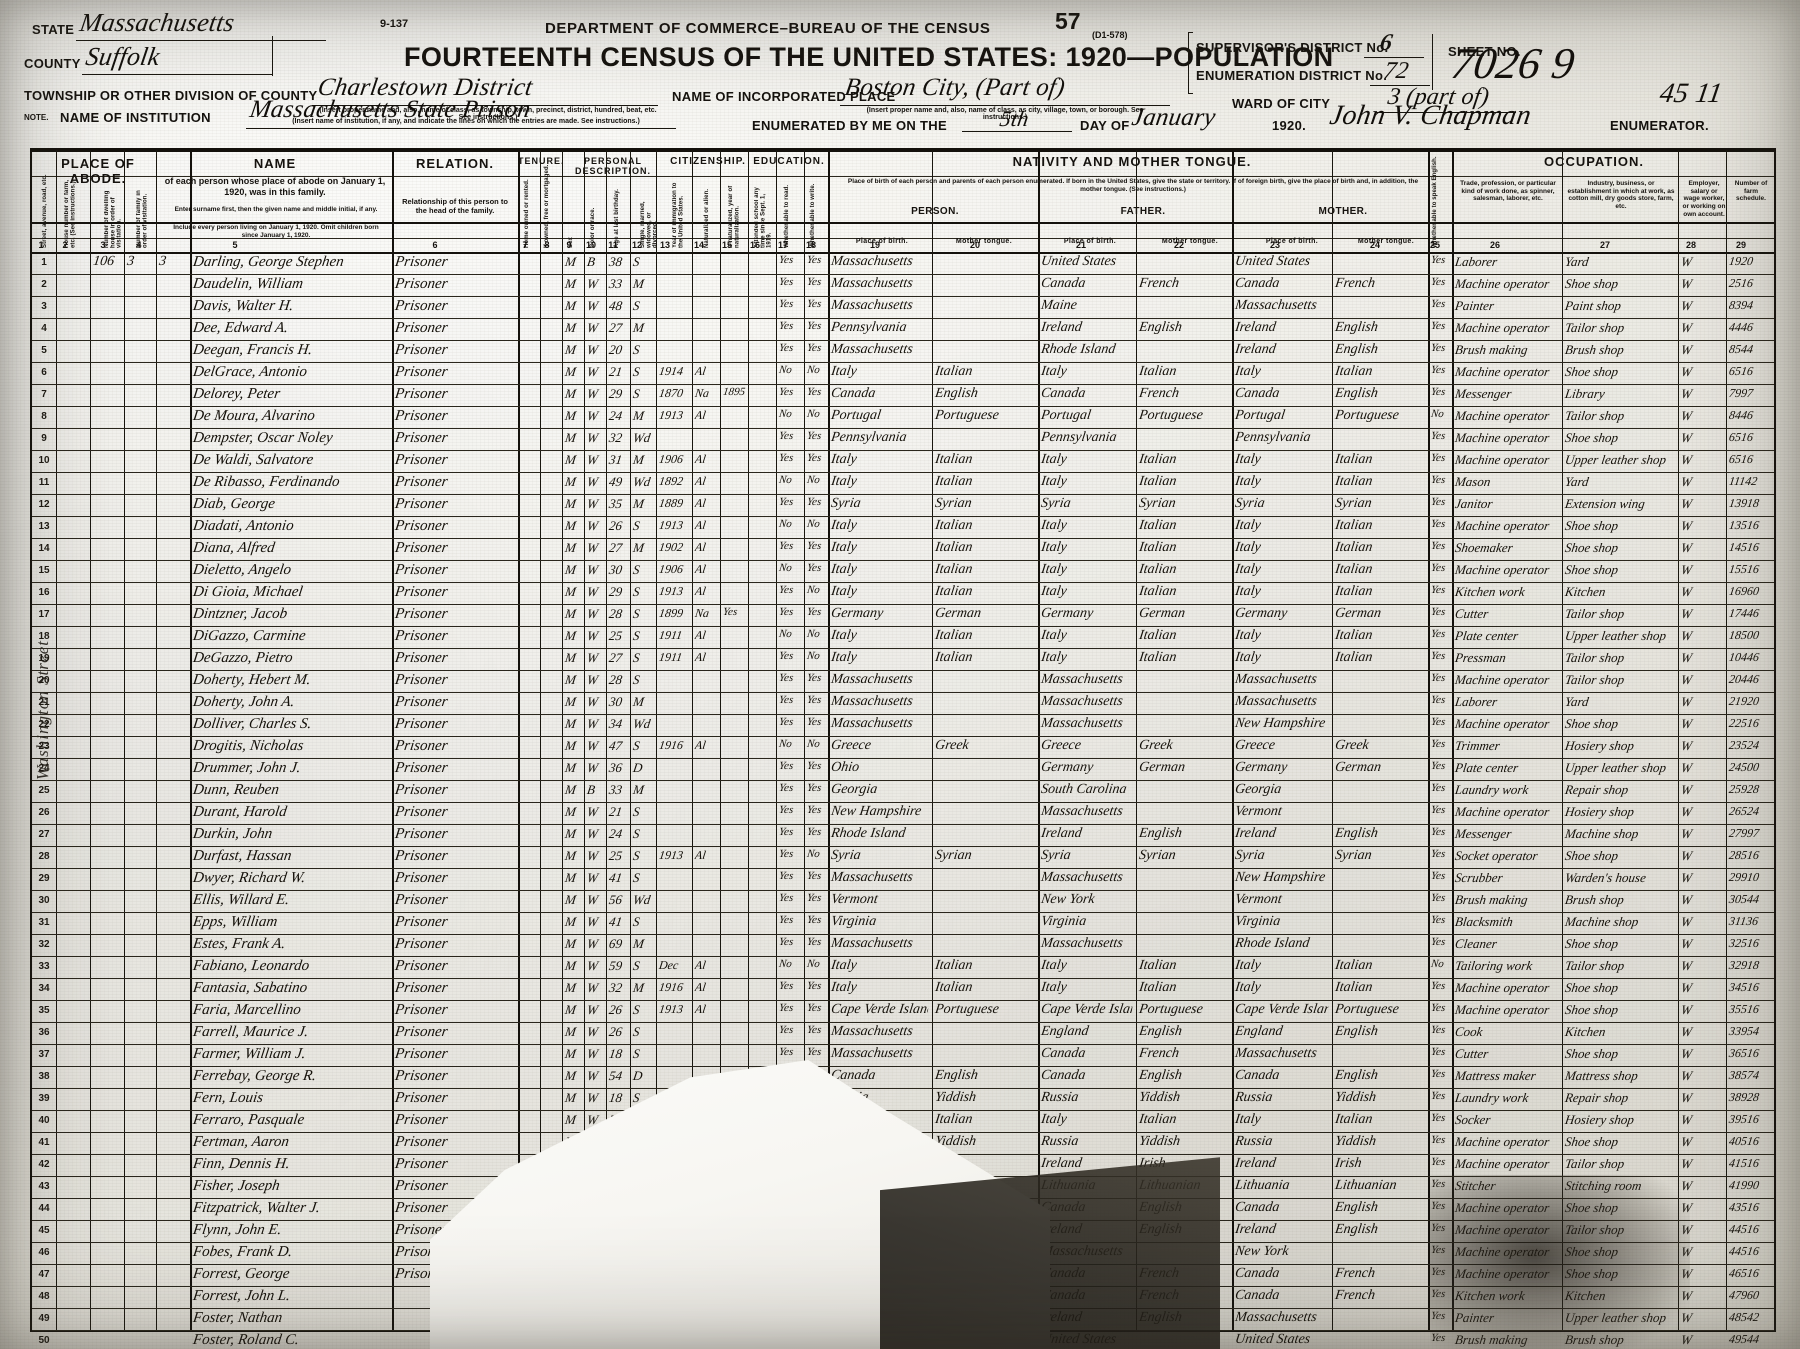 Image resolution: width=1800 pixels, height=1349 pixels. What do you see at coordinates (1068, 899) in the screenshot?
I see `cell-birthplace-father: New York` at bounding box center [1068, 899].